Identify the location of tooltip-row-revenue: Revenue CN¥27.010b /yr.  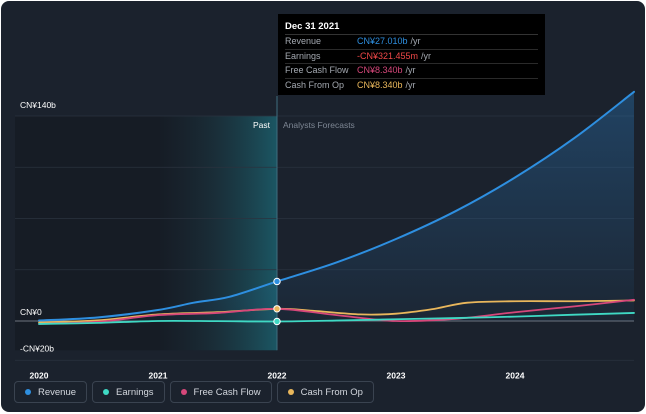
(411, 42).